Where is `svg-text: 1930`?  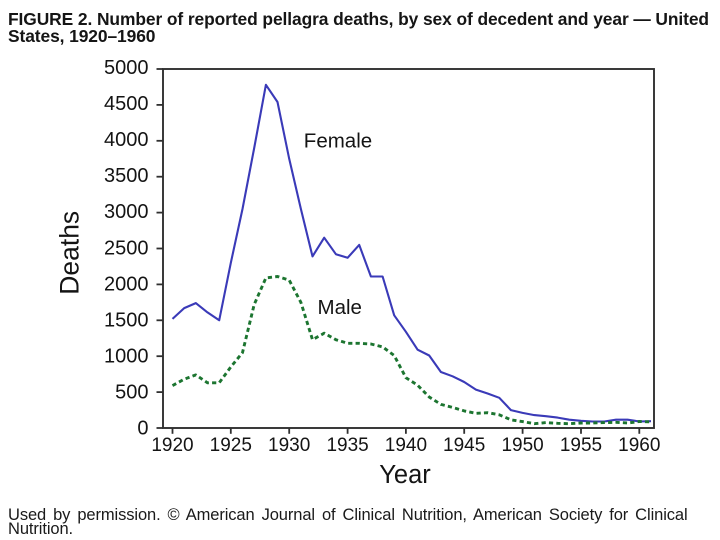 svg-text: 1930 is located at coordinates (289, 445).